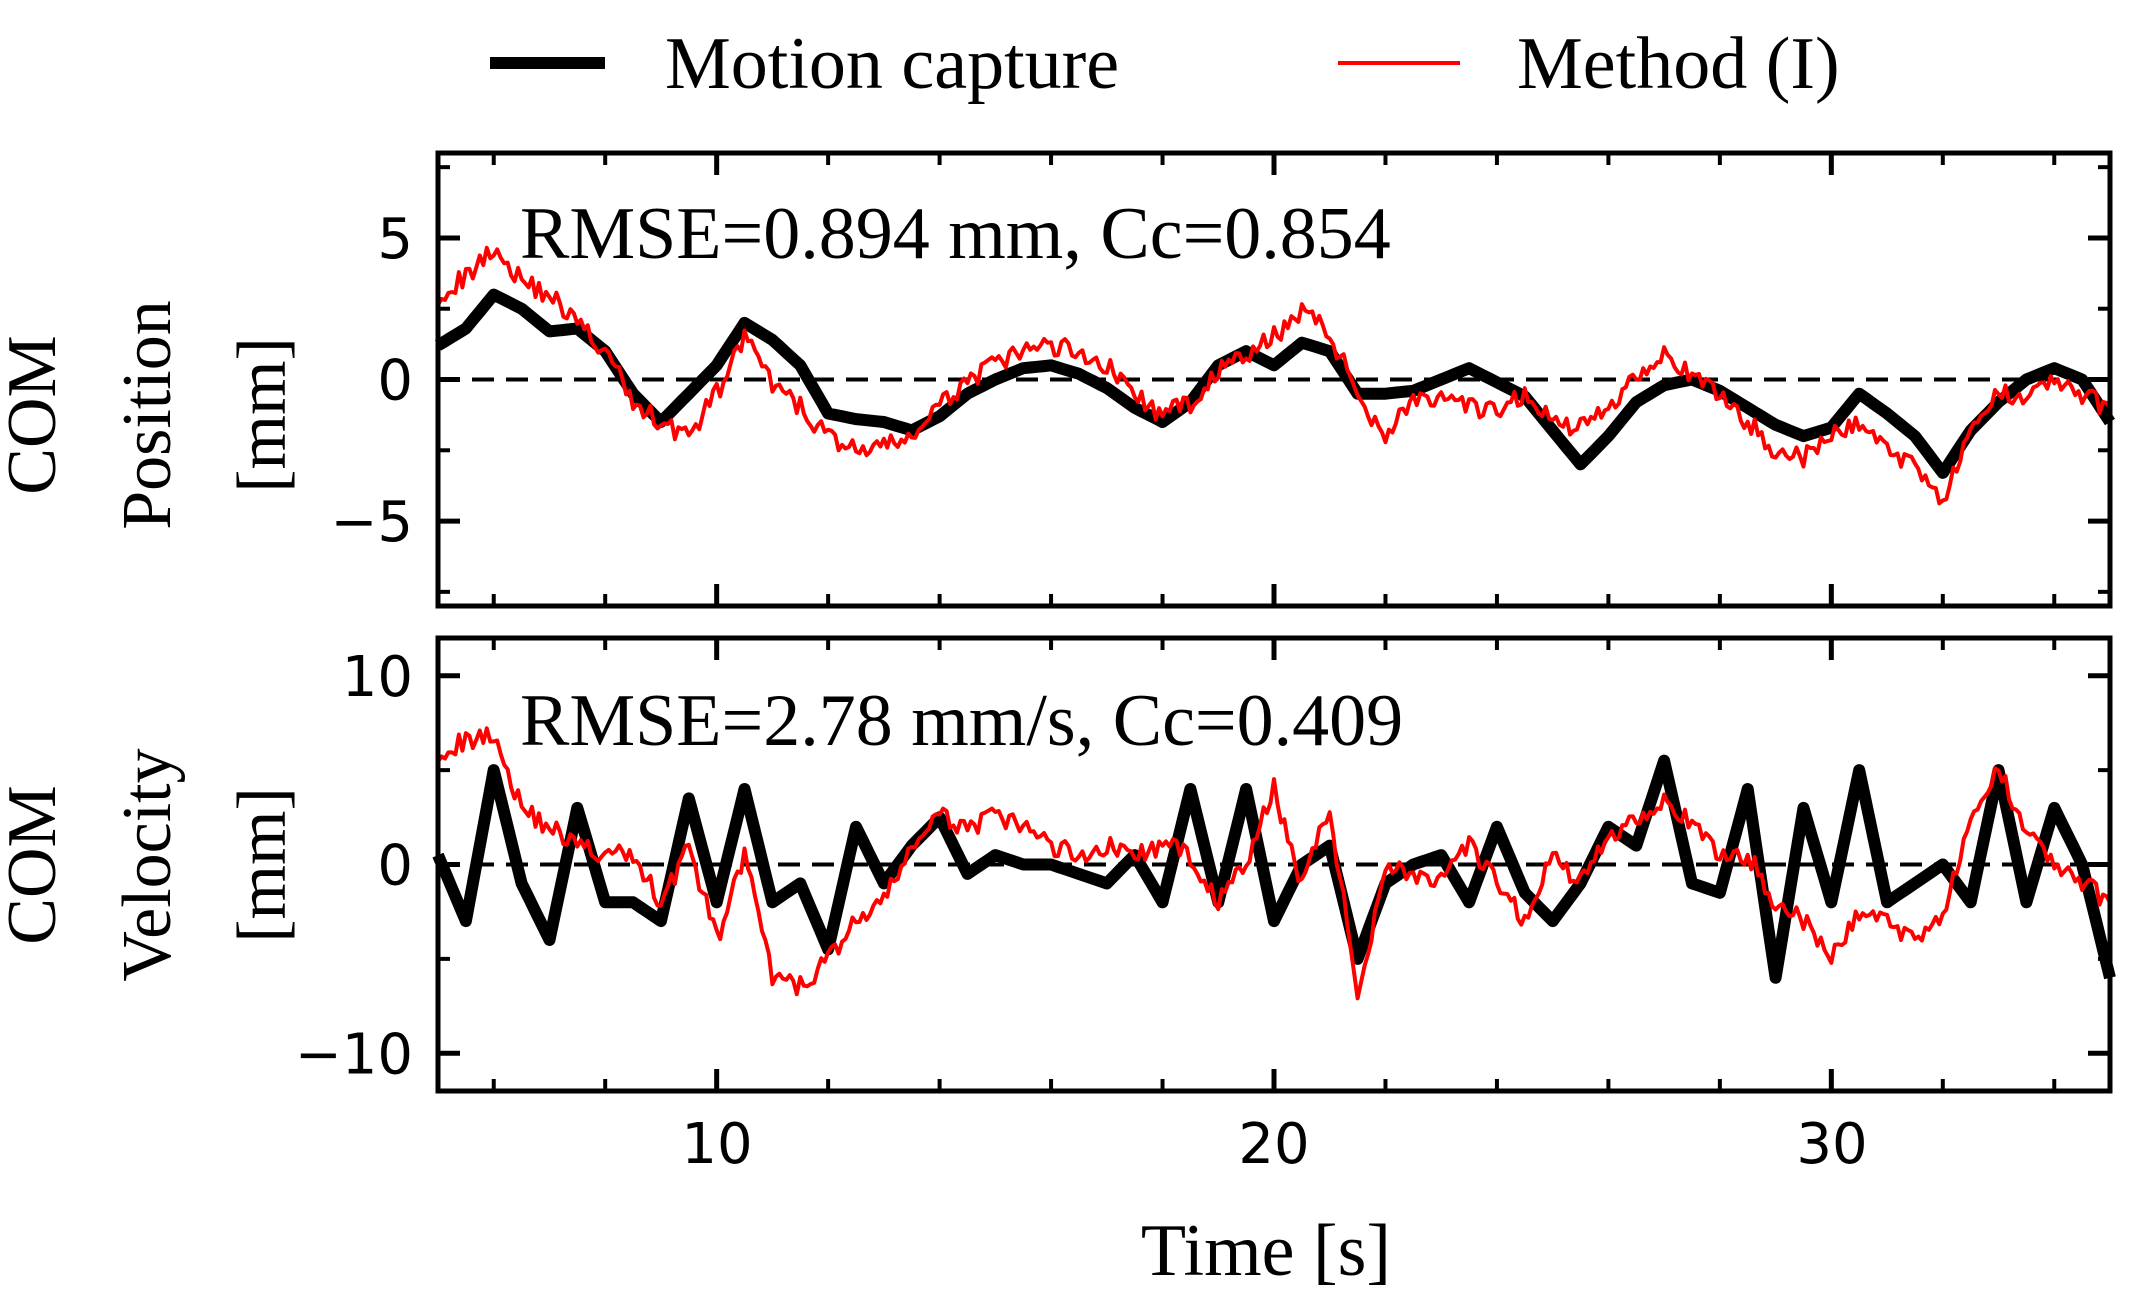 The image size is (2133, 1312). I want to click on velocity-y-label-line-2: Velocity, so click(147, 864).